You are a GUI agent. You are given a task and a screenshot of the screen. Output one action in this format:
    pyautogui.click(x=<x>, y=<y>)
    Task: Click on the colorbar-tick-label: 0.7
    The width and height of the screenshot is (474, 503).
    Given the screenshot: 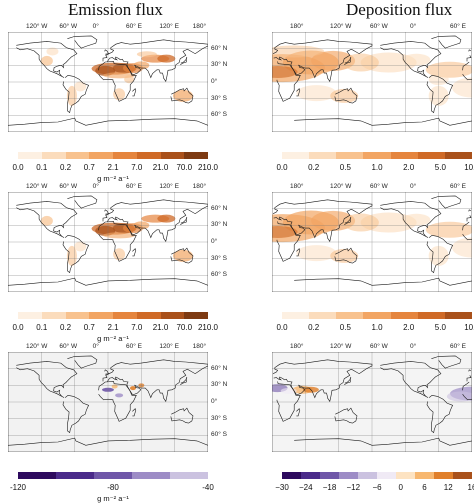 What is the action you would take?
    pyautogui.click(x=89, y=167)
    